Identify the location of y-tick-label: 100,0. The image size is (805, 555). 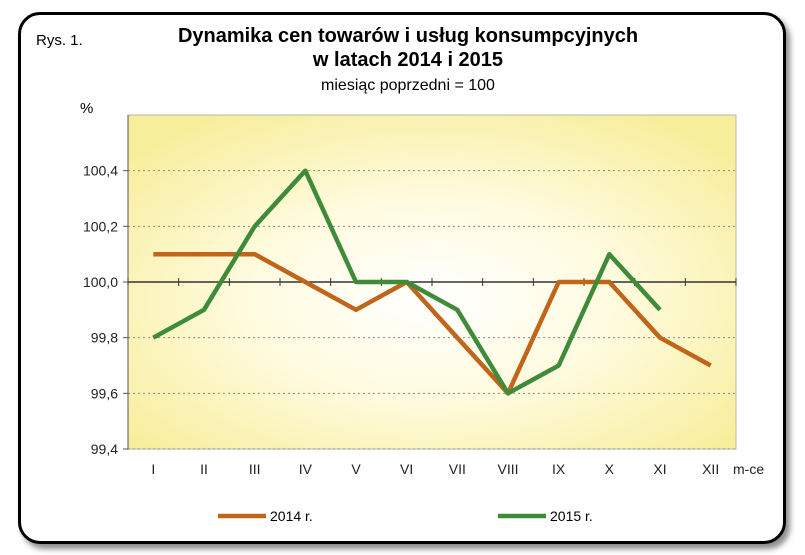
(100, 282).